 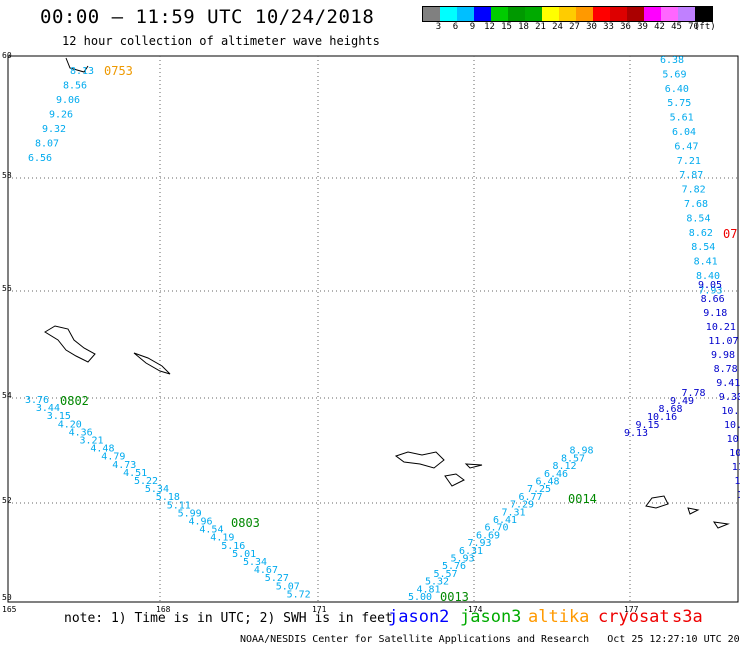 What do you see at coordinates (730, 411) in the screenshot?
I see `wave-height-value: 10.05` at bounding box center [730, 411].